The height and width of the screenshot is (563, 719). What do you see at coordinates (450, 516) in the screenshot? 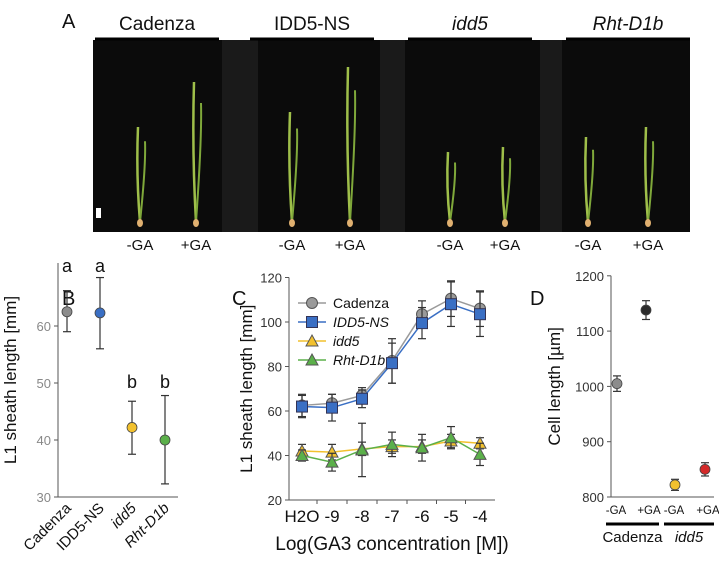
I see `x-tick-label: -5` at bounding box center [450, 516].